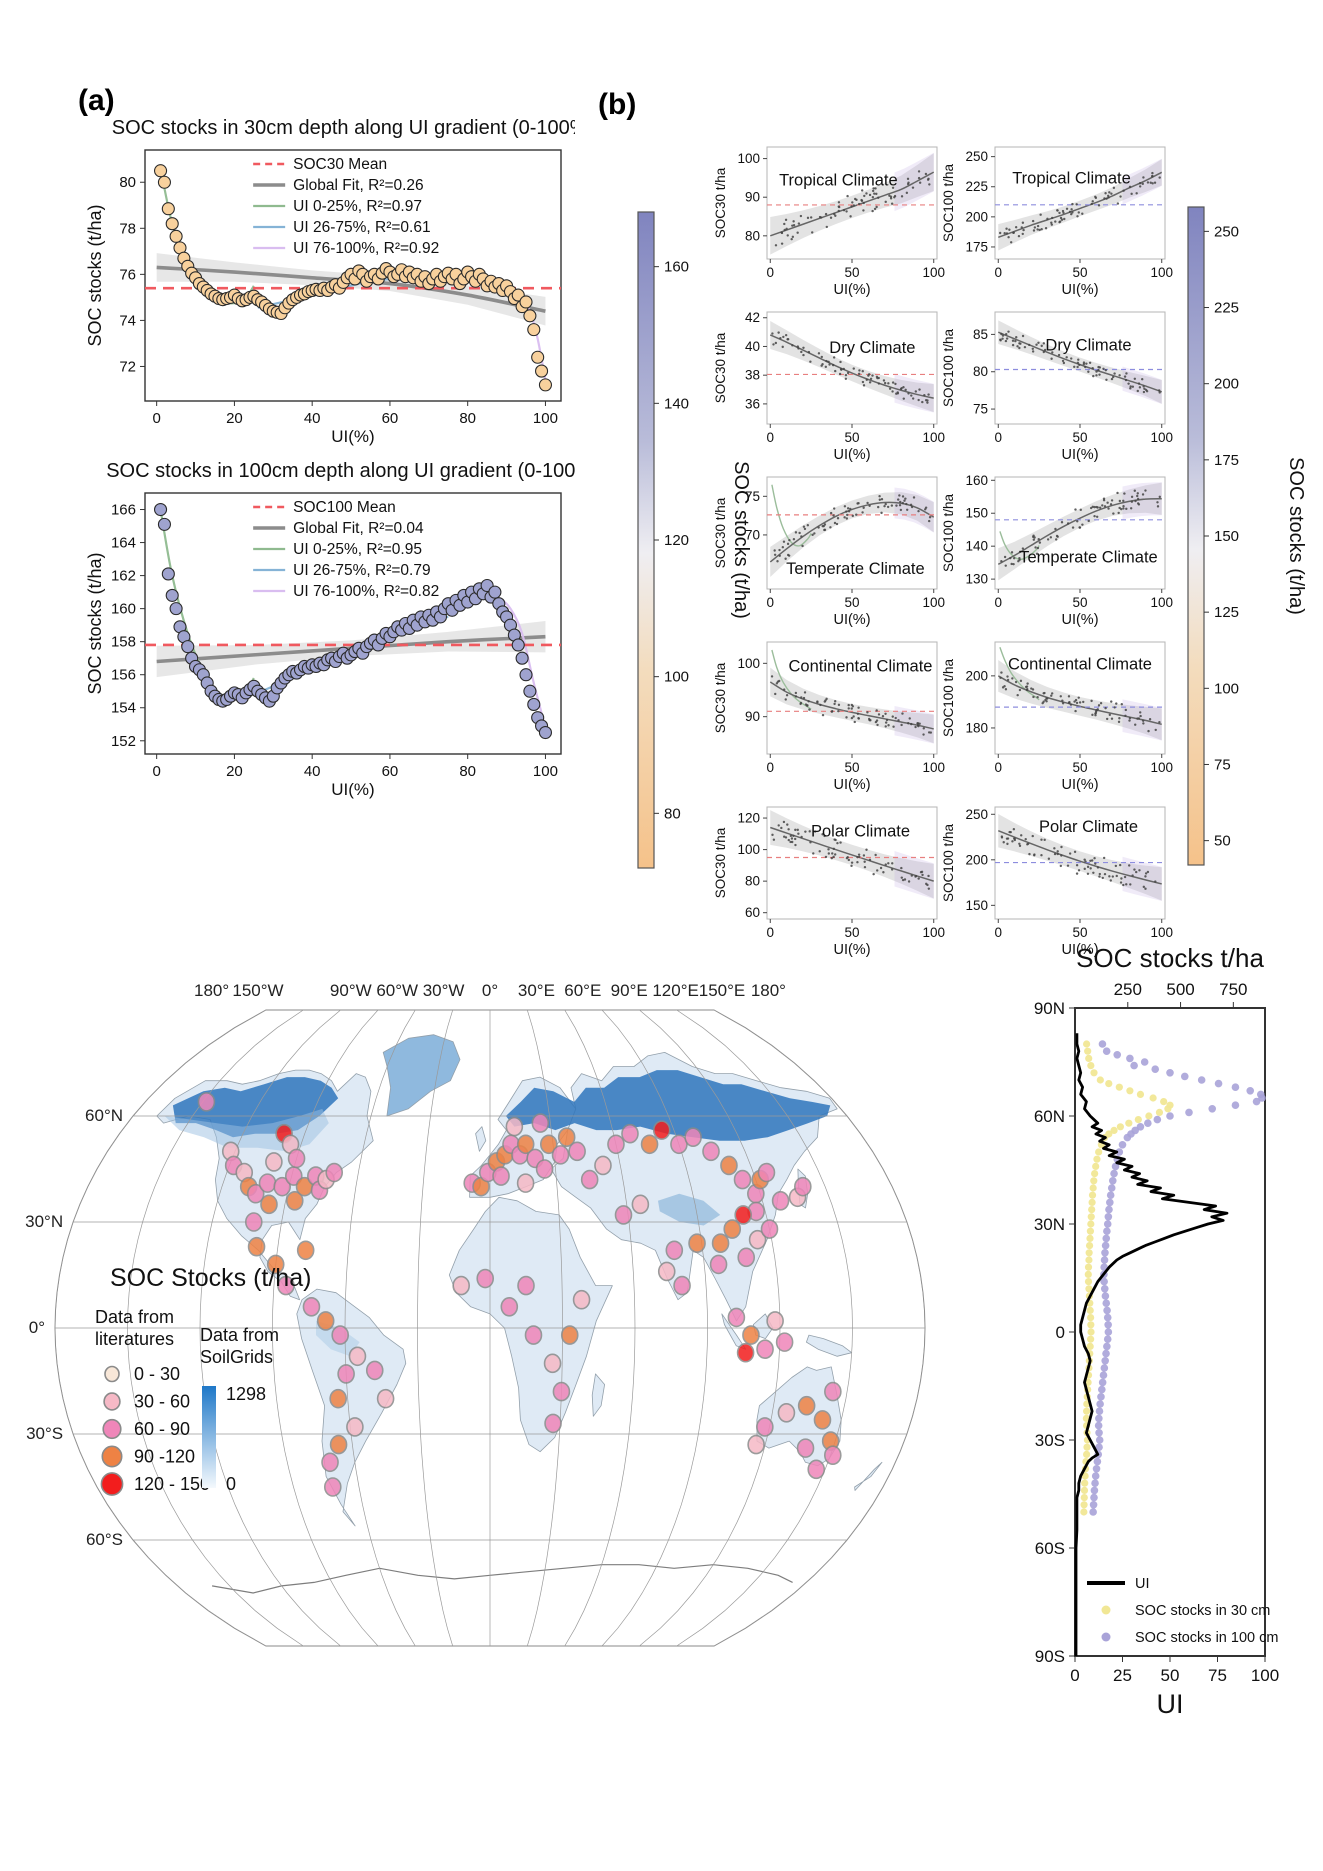 Image resolution: width=1323 pixels, height=1871 pixels. What do you see at coordinates (976, 859) in the screenshot?
I see `y-tick-label: 200` at bounding box center [976, 859].